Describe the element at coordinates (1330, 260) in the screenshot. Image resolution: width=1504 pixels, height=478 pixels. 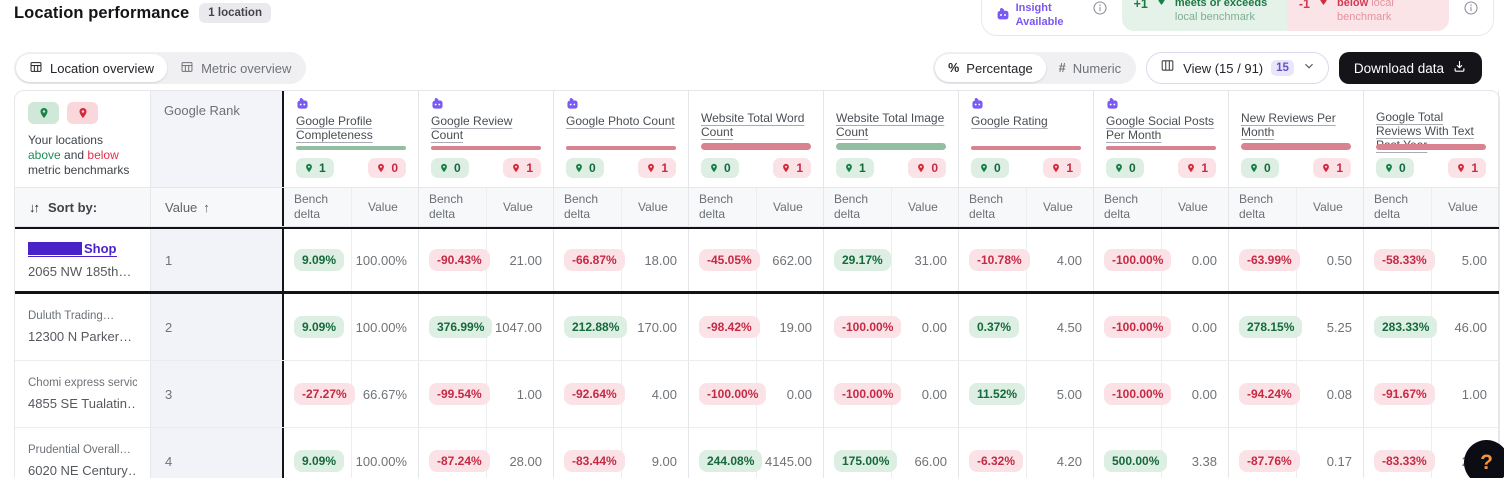
I see `value-cell: 0.50` at that location.